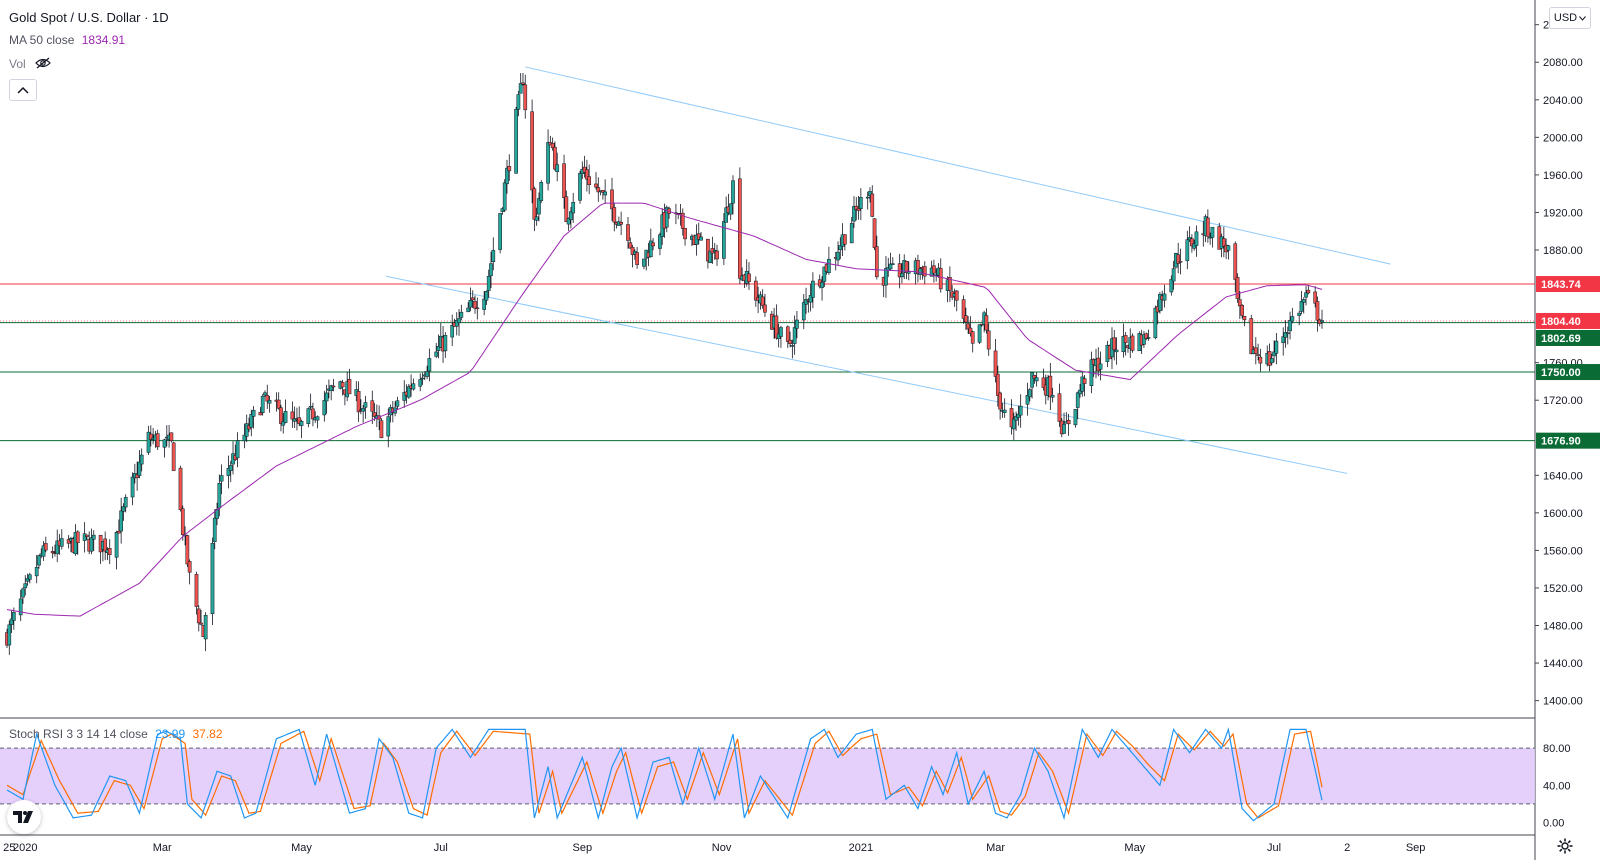 The width and height of the screenshot is (1600, 860). What do you see at coordinates (23, 90) in the screenshot?
I see `collapse-legend-button` at bounding box center [23, 90].